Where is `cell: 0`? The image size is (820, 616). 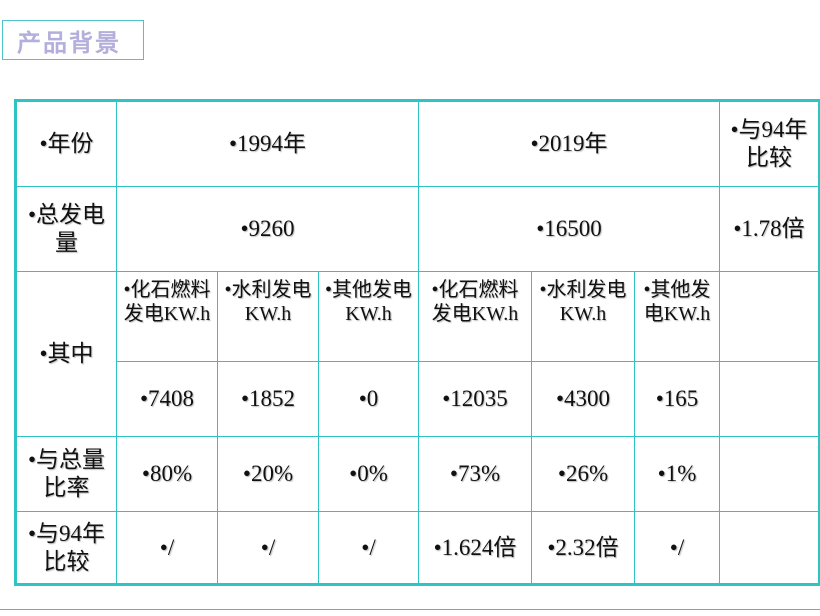 cell: 0 is located at coordinates (369, 398).